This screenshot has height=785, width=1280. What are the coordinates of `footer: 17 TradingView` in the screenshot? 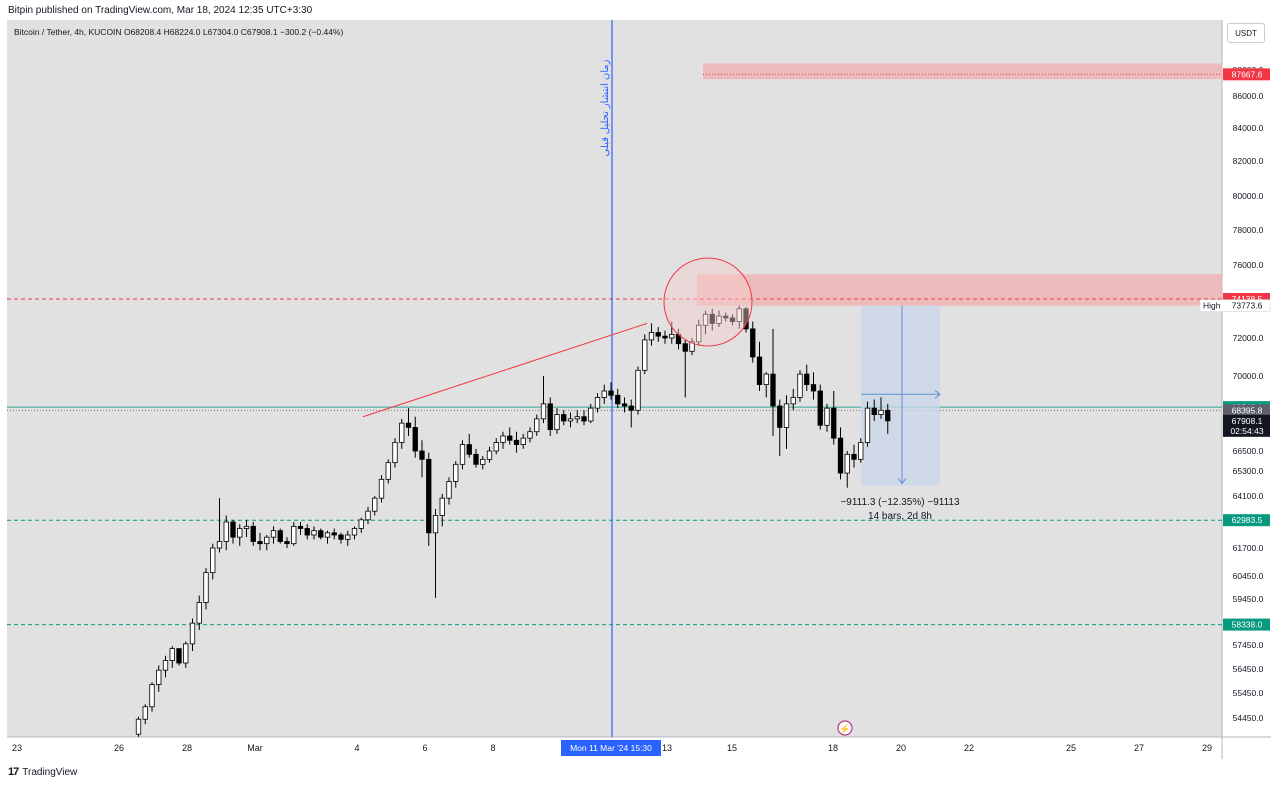 It's located at (42, 772).